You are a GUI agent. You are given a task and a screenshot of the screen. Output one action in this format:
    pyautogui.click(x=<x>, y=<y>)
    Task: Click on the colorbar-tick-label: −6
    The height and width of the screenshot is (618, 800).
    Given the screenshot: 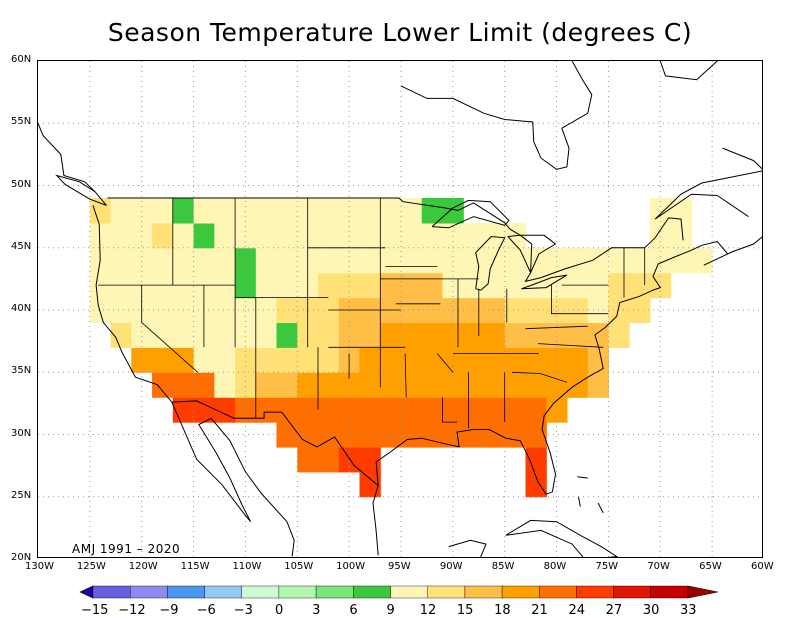 What is the action you would take?
    pyautogui.click(x=206, y=610)
    